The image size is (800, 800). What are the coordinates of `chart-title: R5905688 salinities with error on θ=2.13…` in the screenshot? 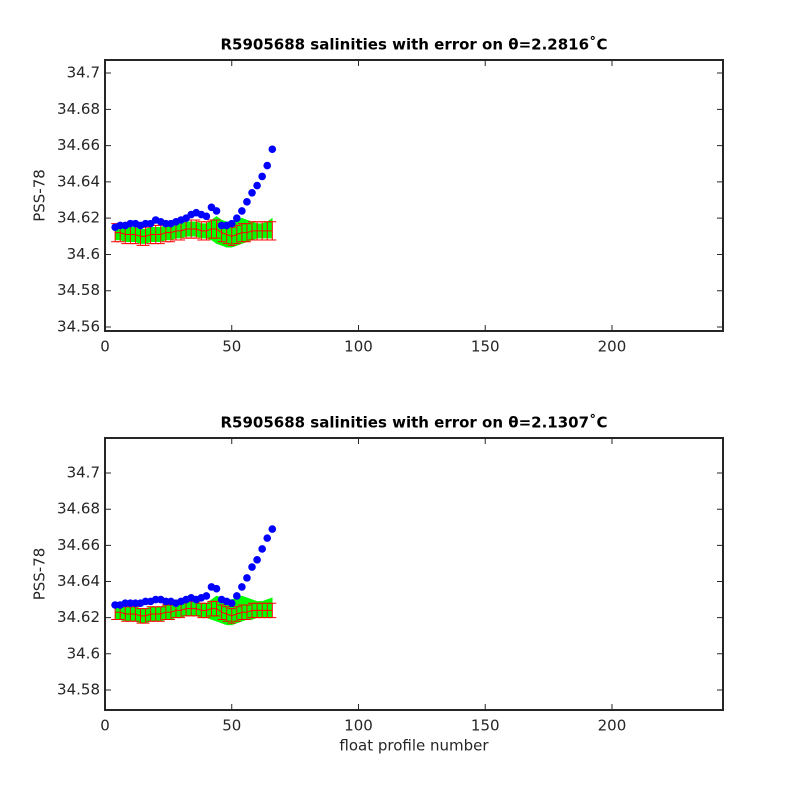 It's located at (413, 423).